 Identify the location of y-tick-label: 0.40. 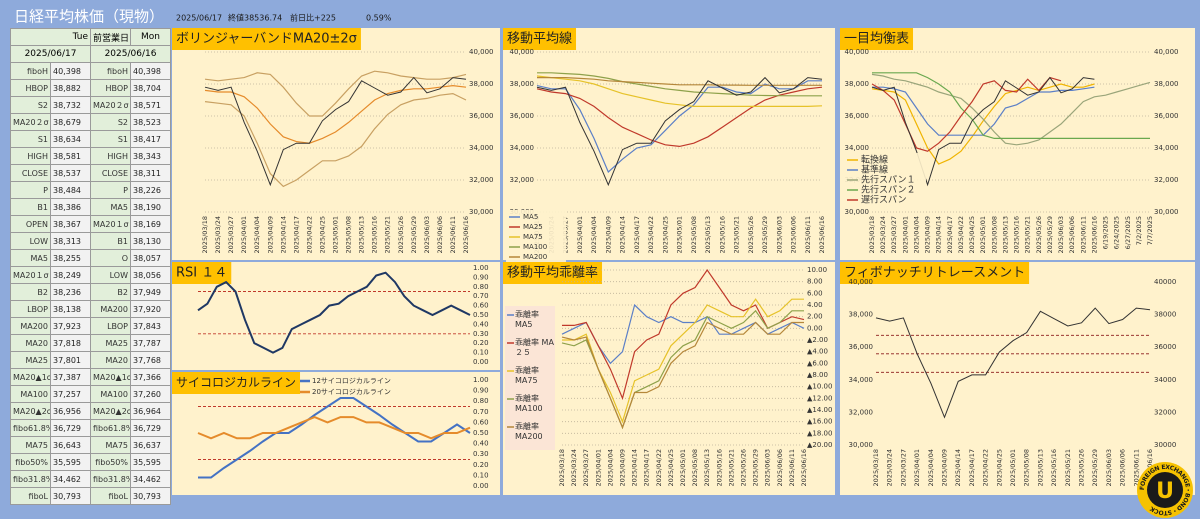
(481, 324).